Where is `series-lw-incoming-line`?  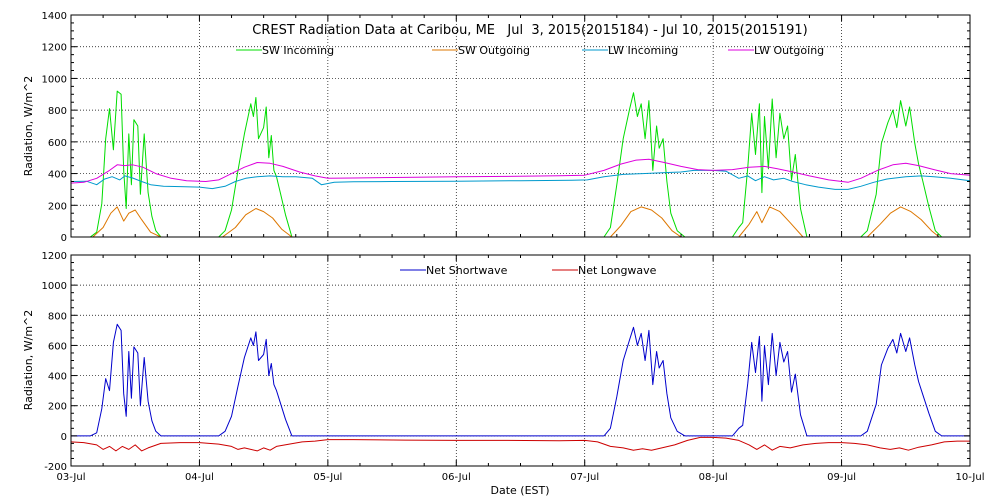 series-lw-incoming-line is located at coordinates (520, 179).